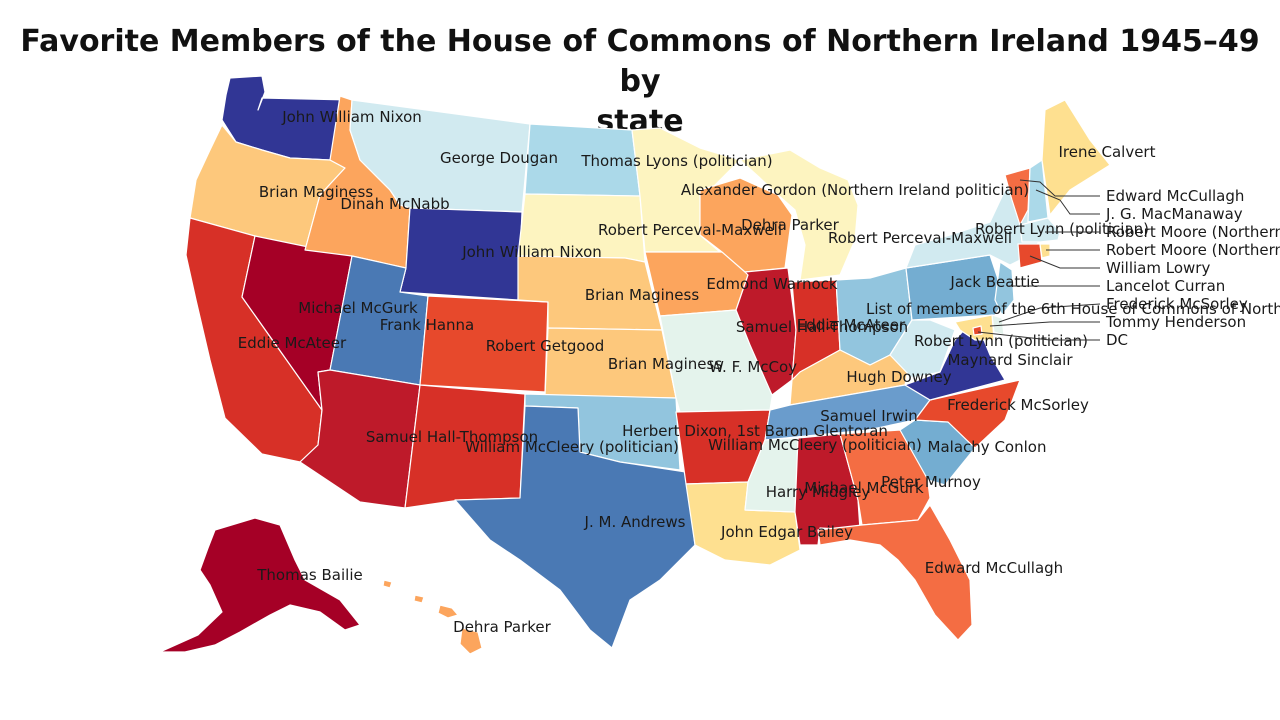 Image resolution: width=1280 pixels, height=720 pixels. What do you see at coordinates (771, 475) in the screenshot?
I see `state-mississippi` at bounding box center [771, 475].